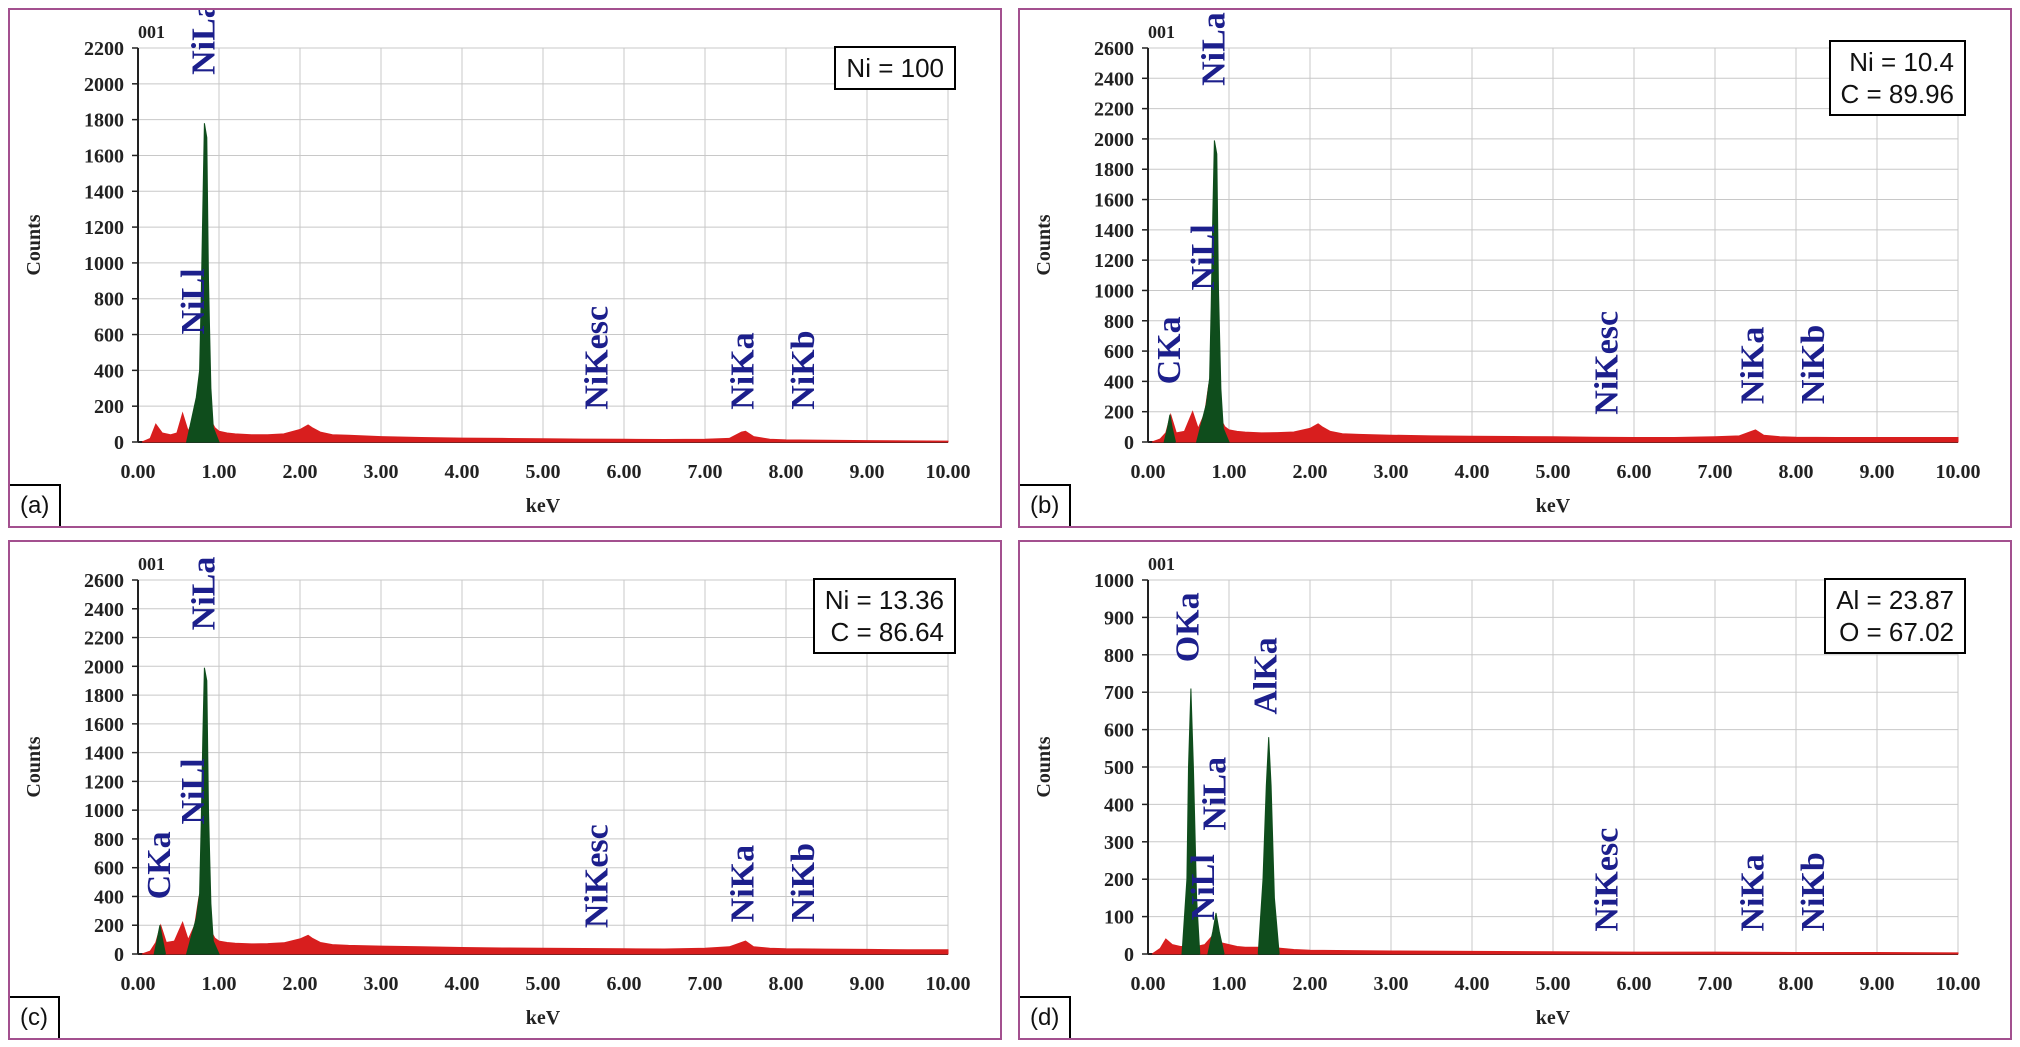 The width and height of the screenshot is (2020, 1047). Describe the element at coordinates (1606, 363) in the screenshot. I see `peak-label: NiKesc` at that location.